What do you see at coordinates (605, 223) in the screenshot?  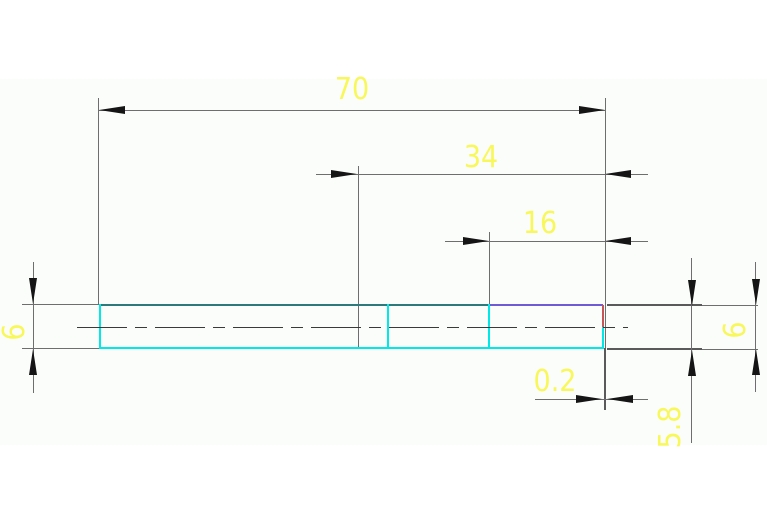 I see `extension-line-right-common` at bounding box center [605, 223].